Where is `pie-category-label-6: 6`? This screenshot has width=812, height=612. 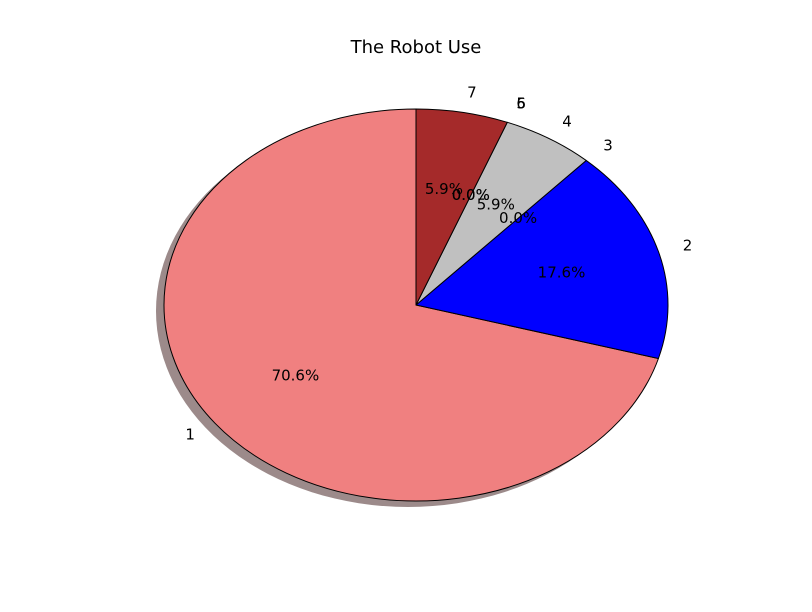
pie-category-label-6: 6 is located at coordinates (521, 104).